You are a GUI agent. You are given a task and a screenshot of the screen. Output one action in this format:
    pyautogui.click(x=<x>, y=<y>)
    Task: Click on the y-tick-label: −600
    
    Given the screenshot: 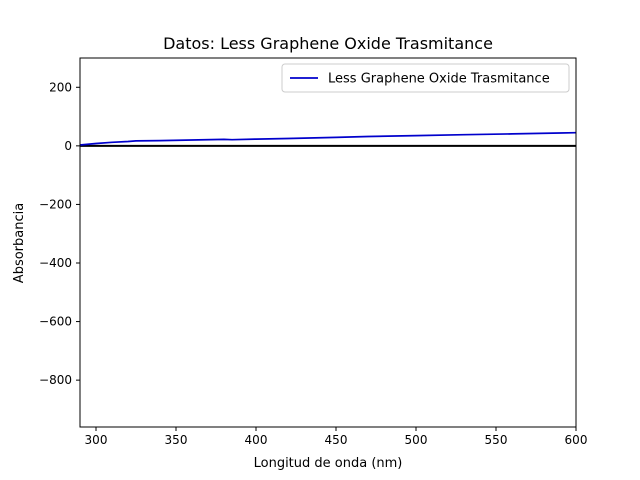 What is the action you would take?
    pyautogui.click(x=55, y=322)
    